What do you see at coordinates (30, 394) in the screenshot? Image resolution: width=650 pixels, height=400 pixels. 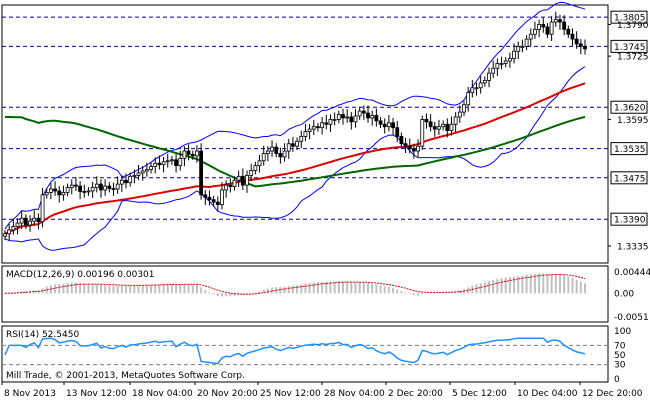 I see `x-label-0: 8 Nov 2013` at bounding box center [30, 394].